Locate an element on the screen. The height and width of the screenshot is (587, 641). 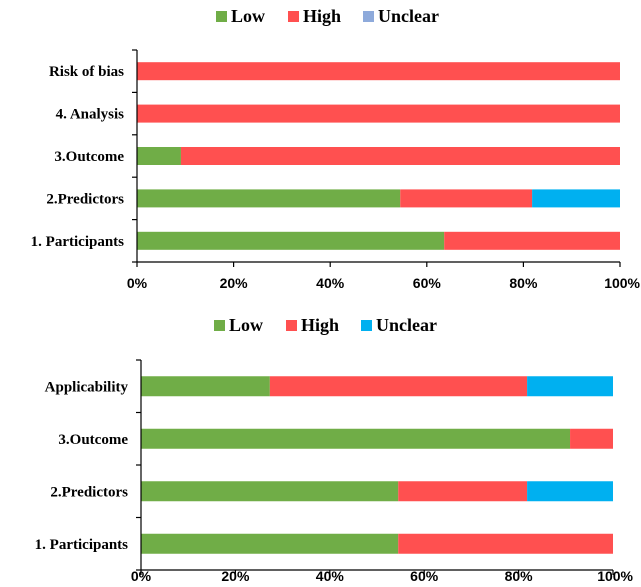
category-label: 4. Analysis is located at coordinates (90, 115).